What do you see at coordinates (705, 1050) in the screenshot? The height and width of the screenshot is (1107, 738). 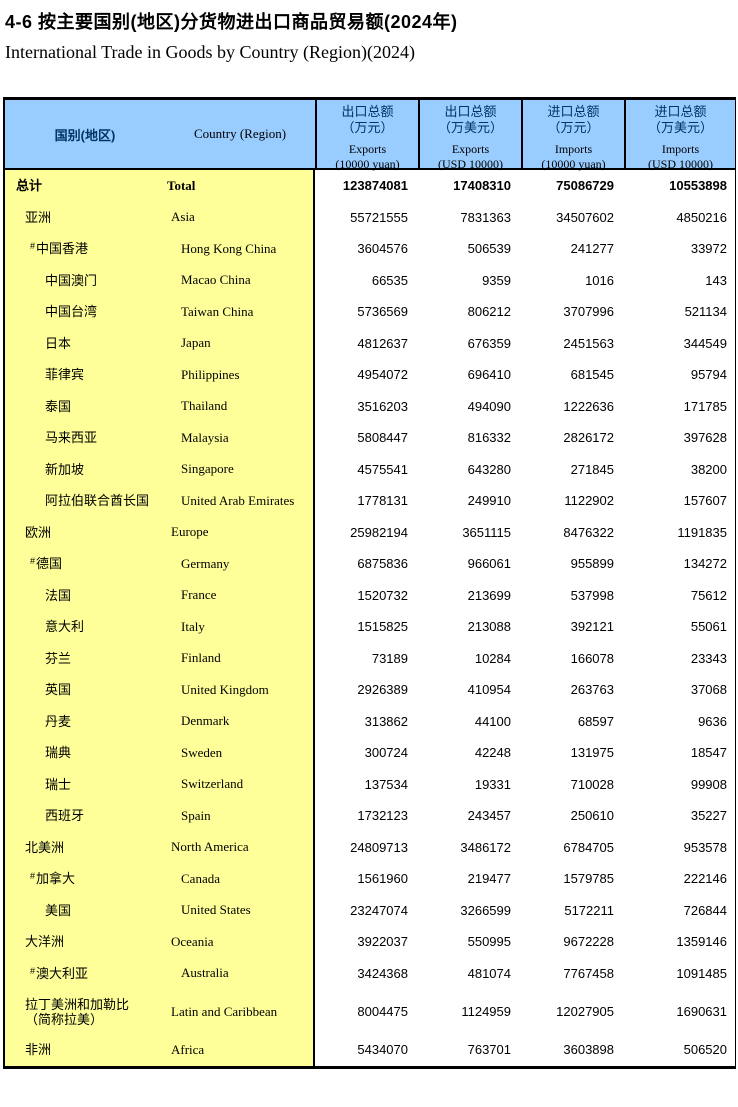 I see `cell-imports-usd: 506520` at bounding box center [705, 1050].